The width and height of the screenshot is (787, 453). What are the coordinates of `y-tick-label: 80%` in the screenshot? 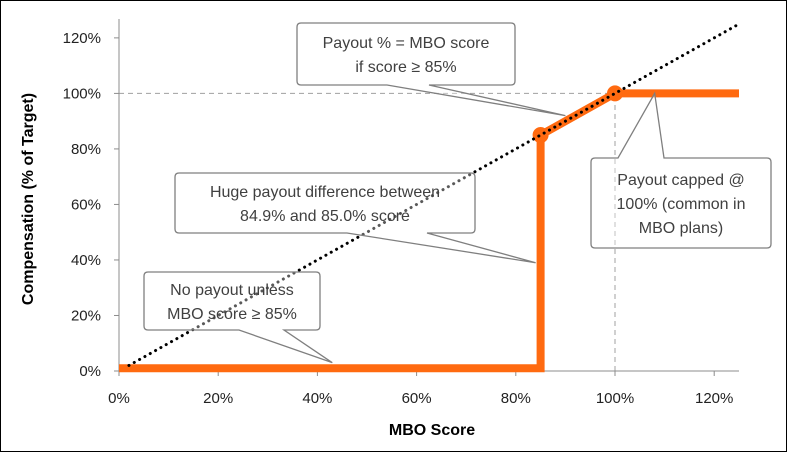 It's located at (86, 149).